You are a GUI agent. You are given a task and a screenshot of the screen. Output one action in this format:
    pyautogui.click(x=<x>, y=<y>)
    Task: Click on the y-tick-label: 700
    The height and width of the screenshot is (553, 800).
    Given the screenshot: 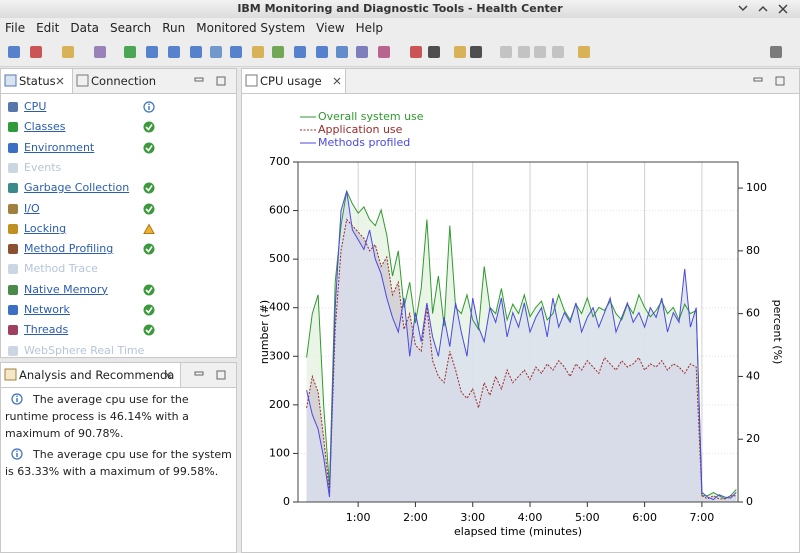 What is the action you would take?
    pyautogui.click(x=279, y=161)
    